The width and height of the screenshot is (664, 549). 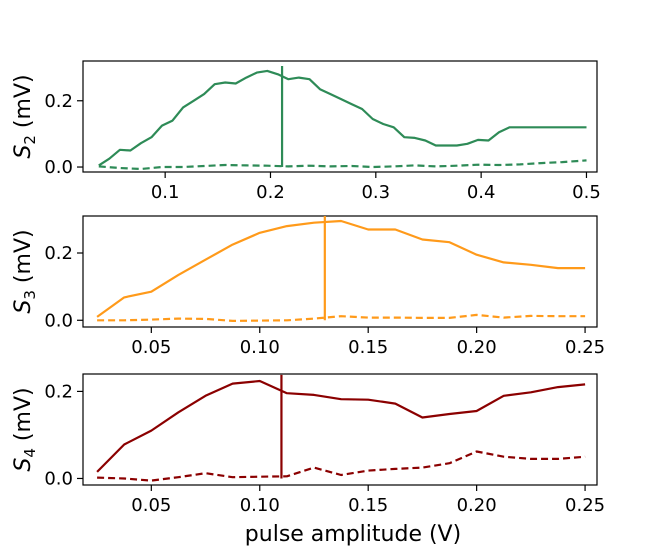 I want to click on x-tick-label: 0.3, so click(x=375, y=192).